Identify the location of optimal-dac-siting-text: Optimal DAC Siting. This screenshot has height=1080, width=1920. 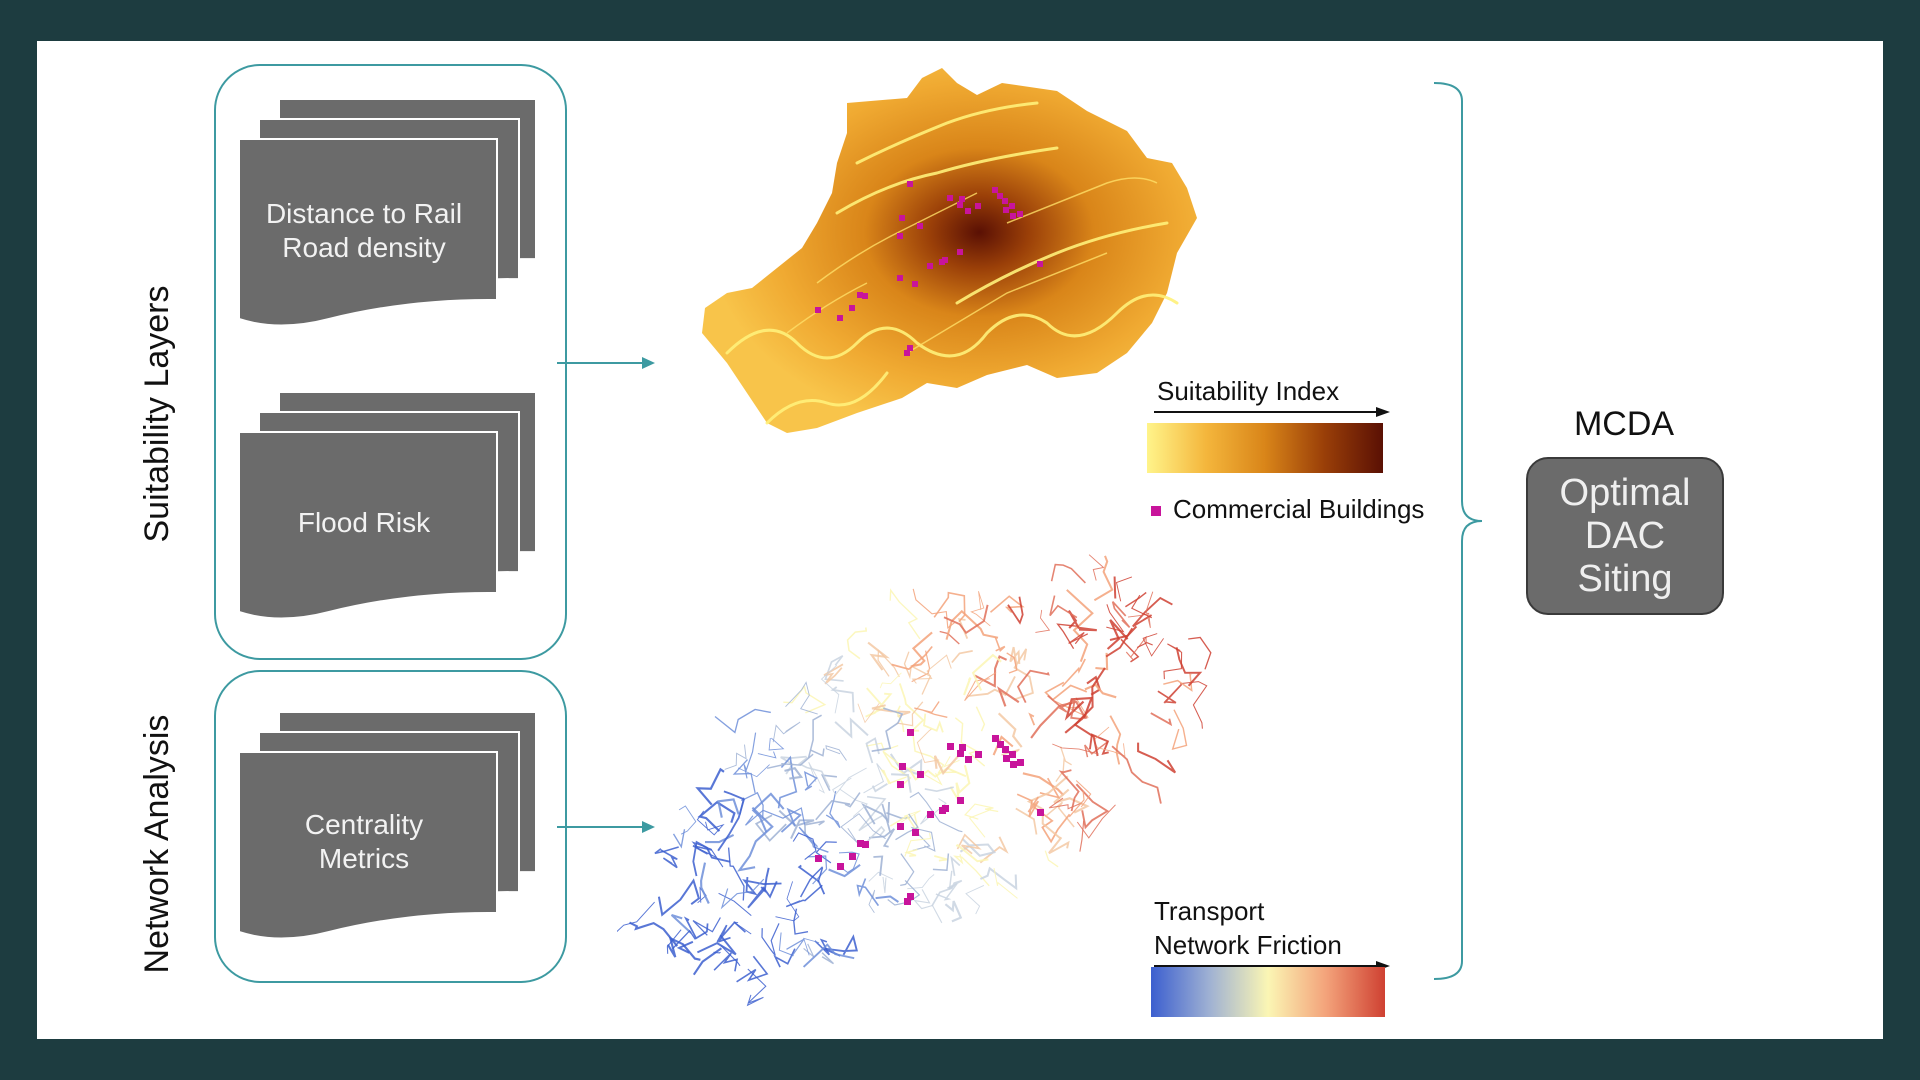
(1625, 535).